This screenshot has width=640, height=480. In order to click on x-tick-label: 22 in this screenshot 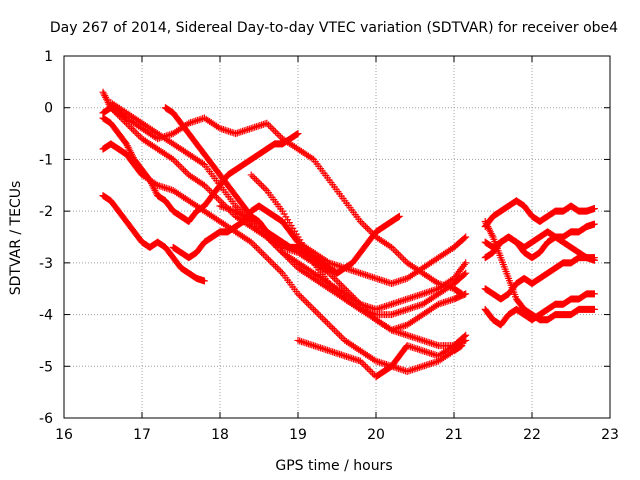, I will do `click(532, 435)`.